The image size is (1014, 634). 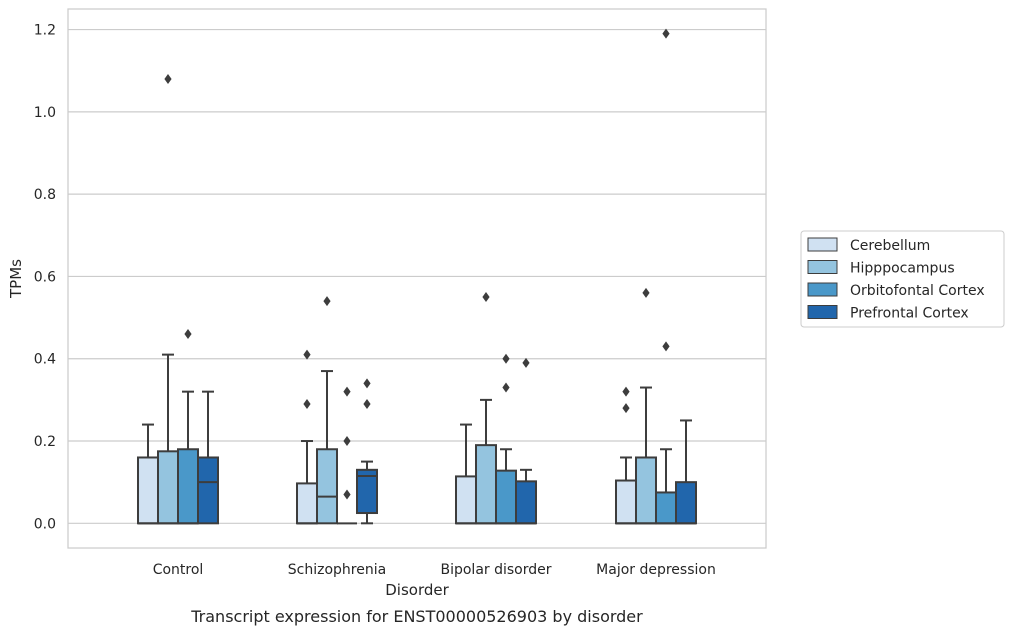 I want to click on legend-frame, so click(x=902, y=279).